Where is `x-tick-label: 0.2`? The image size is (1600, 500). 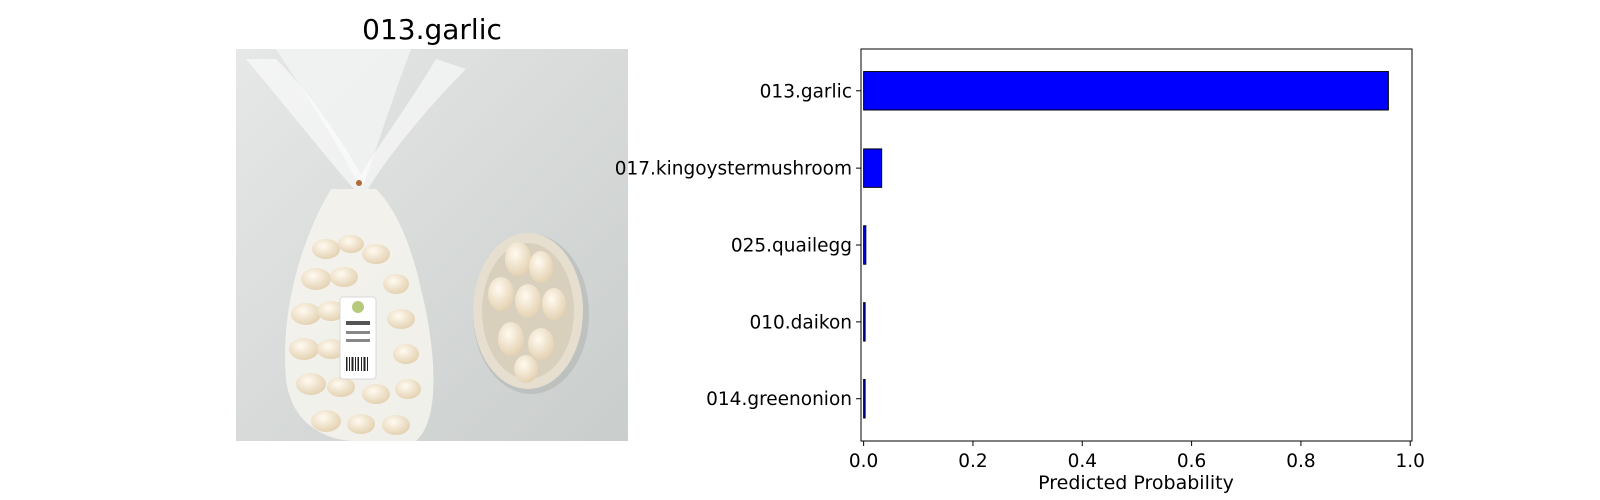 x-tick-label: 0.2 is located at coordinates (972, 461).